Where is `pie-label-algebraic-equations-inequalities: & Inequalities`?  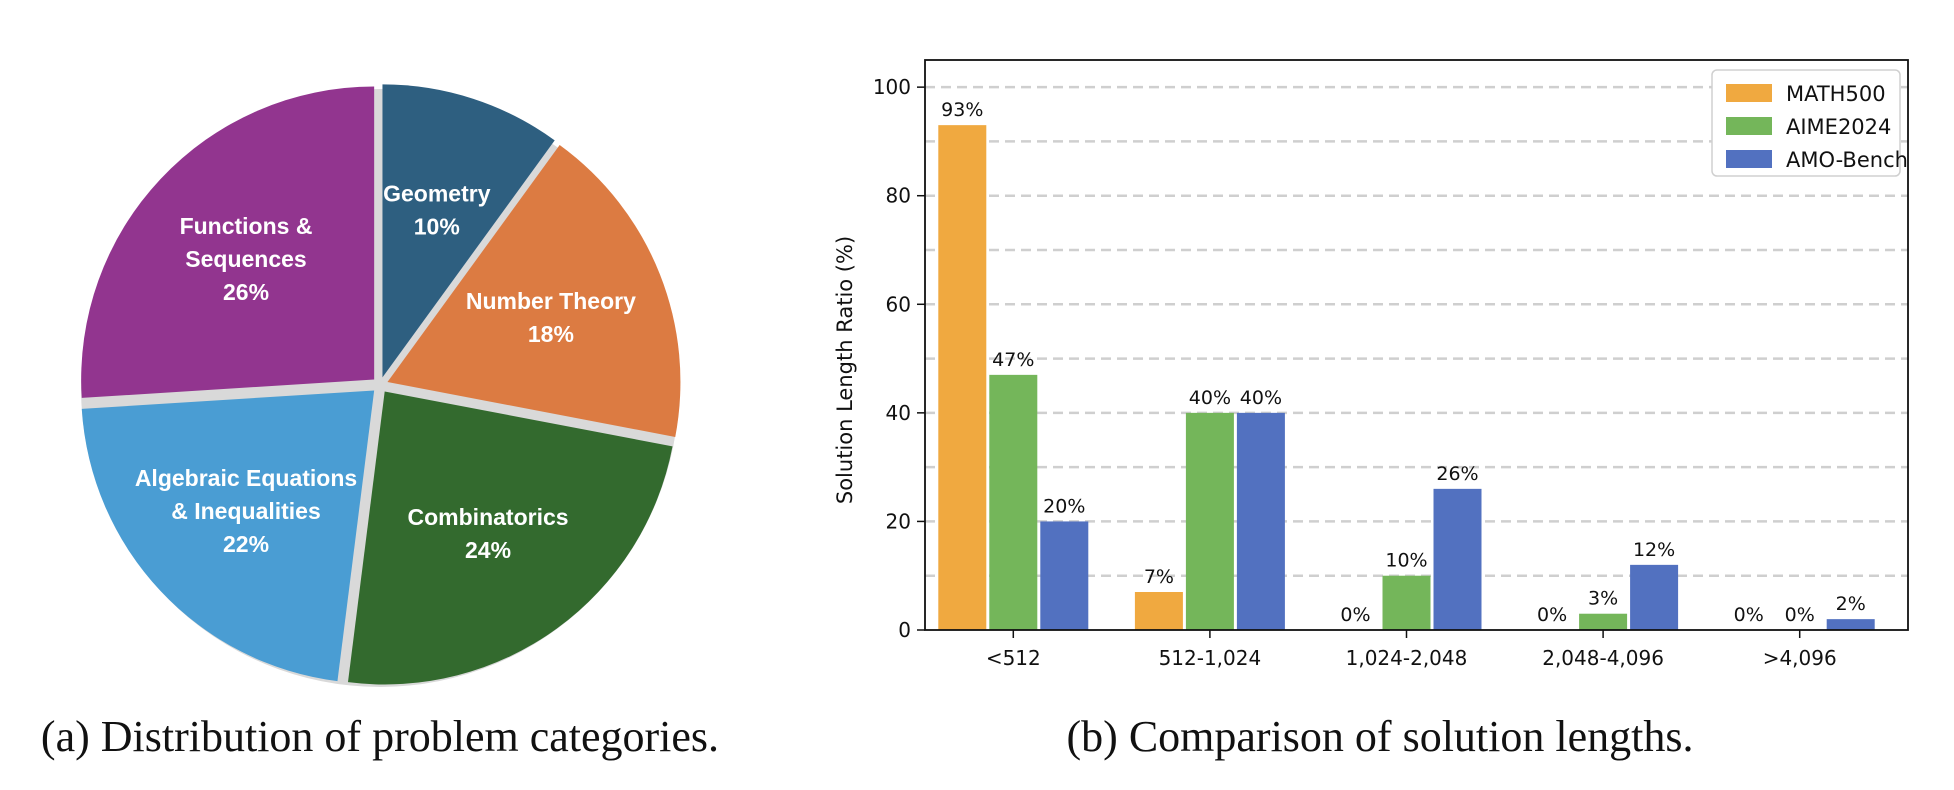 pie-label-algebraic-equations-inequalities: & Inequalities is located at coordinates (246, 511).